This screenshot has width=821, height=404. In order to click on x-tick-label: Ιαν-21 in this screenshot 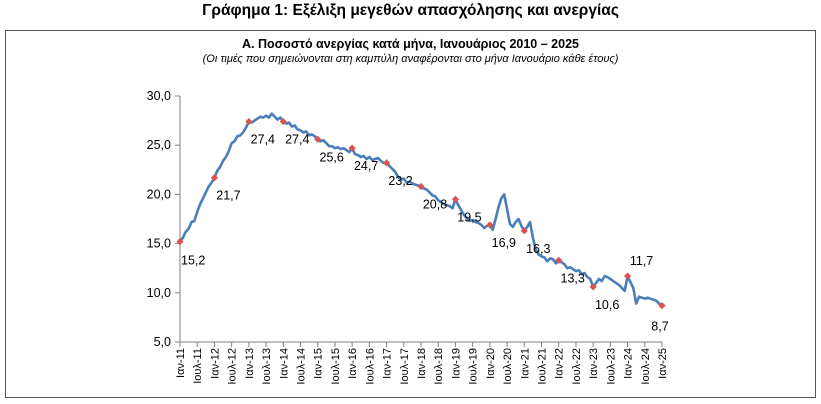, I will do `click(525, 363)`.